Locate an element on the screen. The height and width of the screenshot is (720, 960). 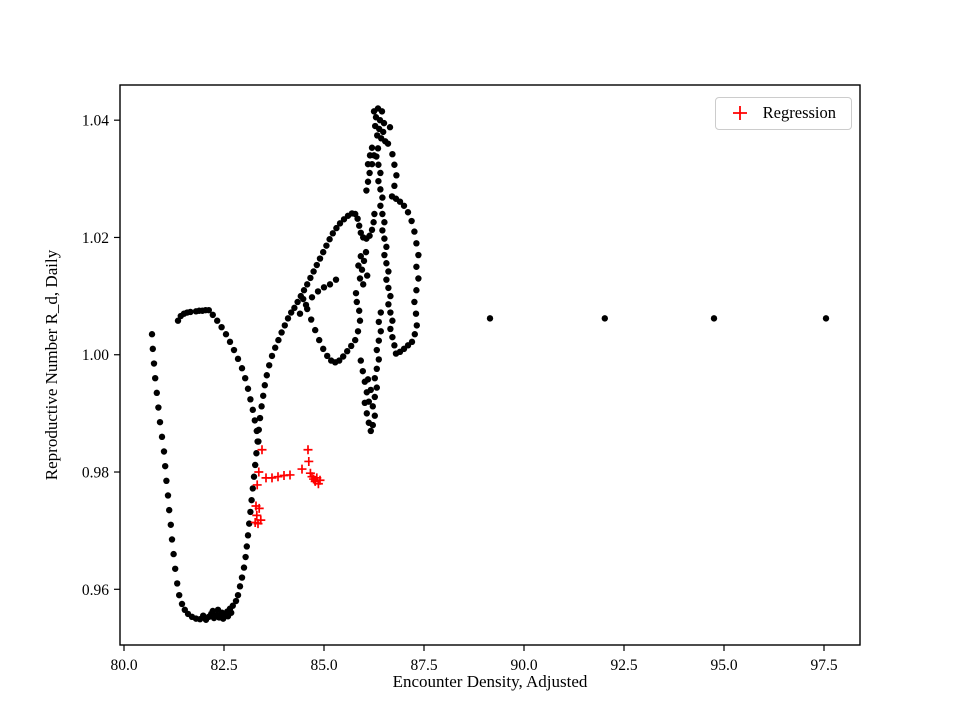
y-tick-label: 0.98 is located at coordinates (95, 473).